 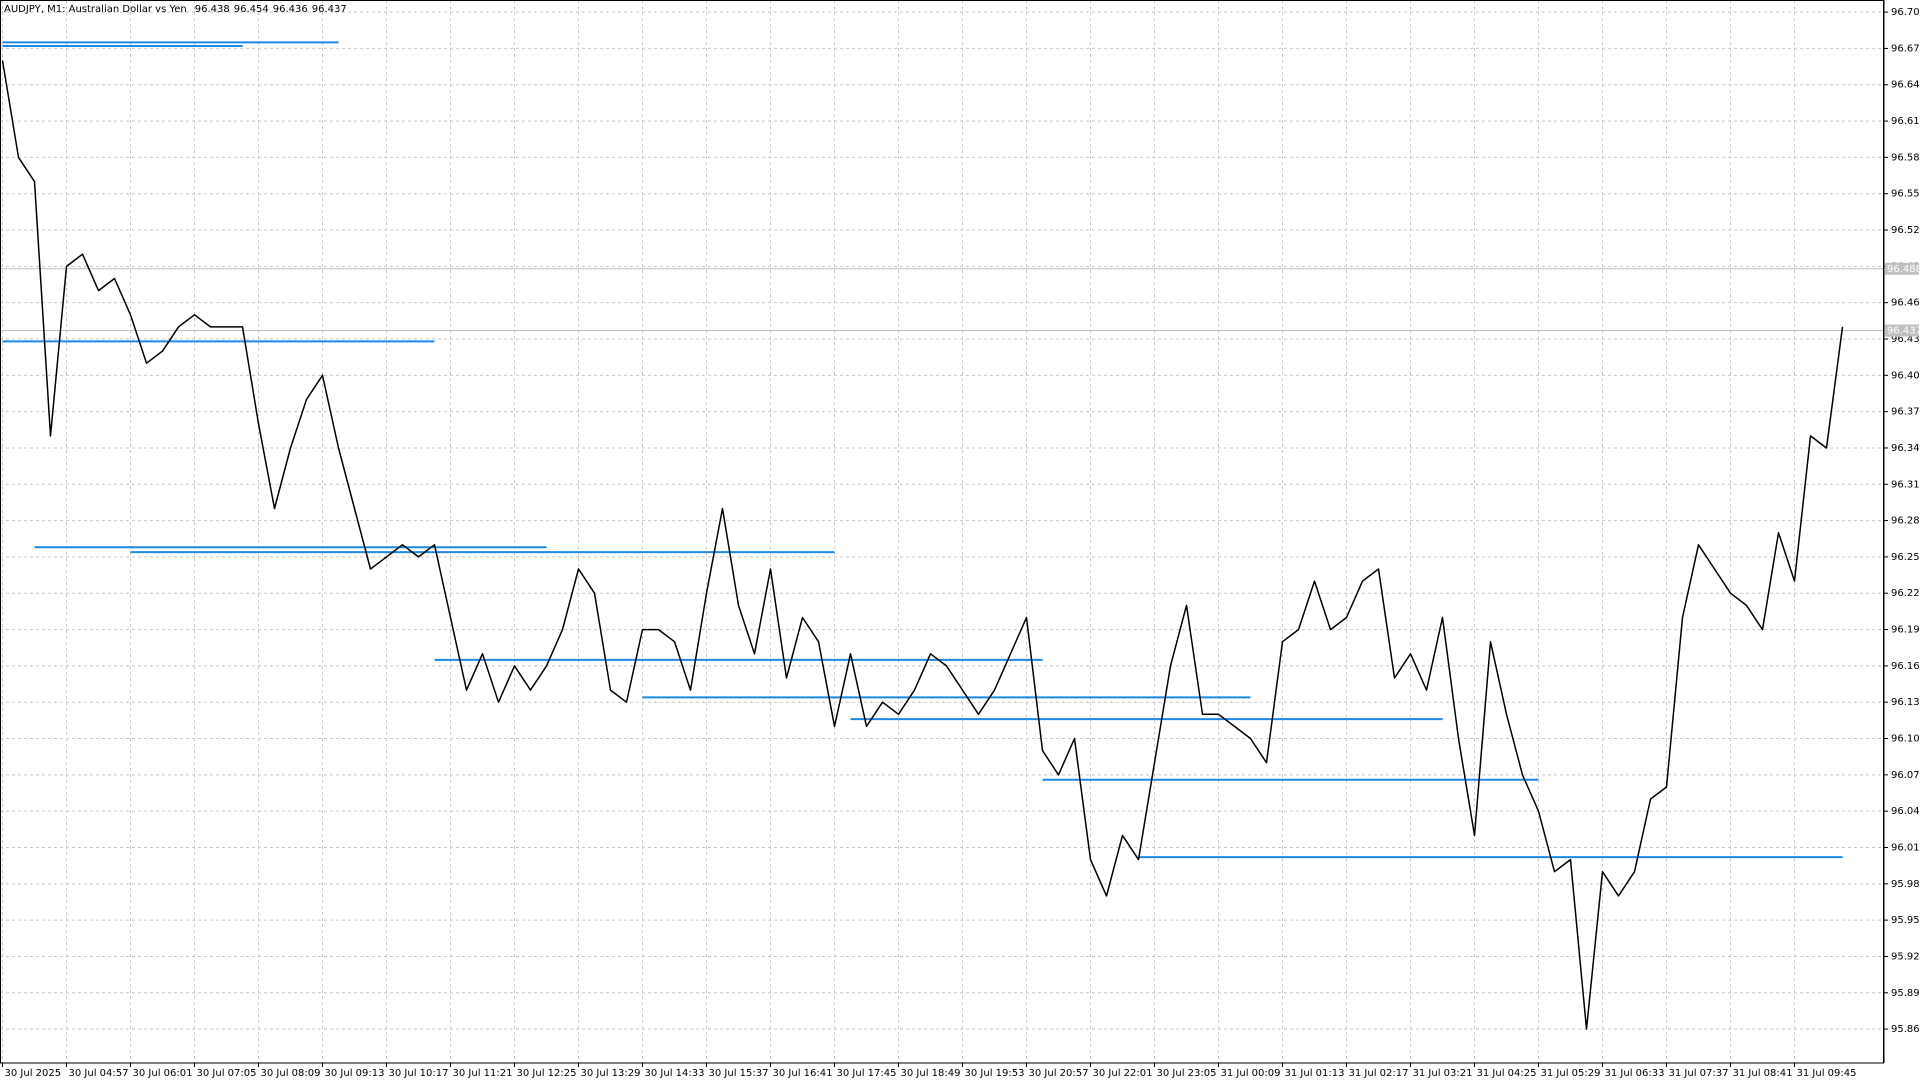 I want to click on x-tick-label: 31 Jul 08:41, so click(x=1763, y=1073).